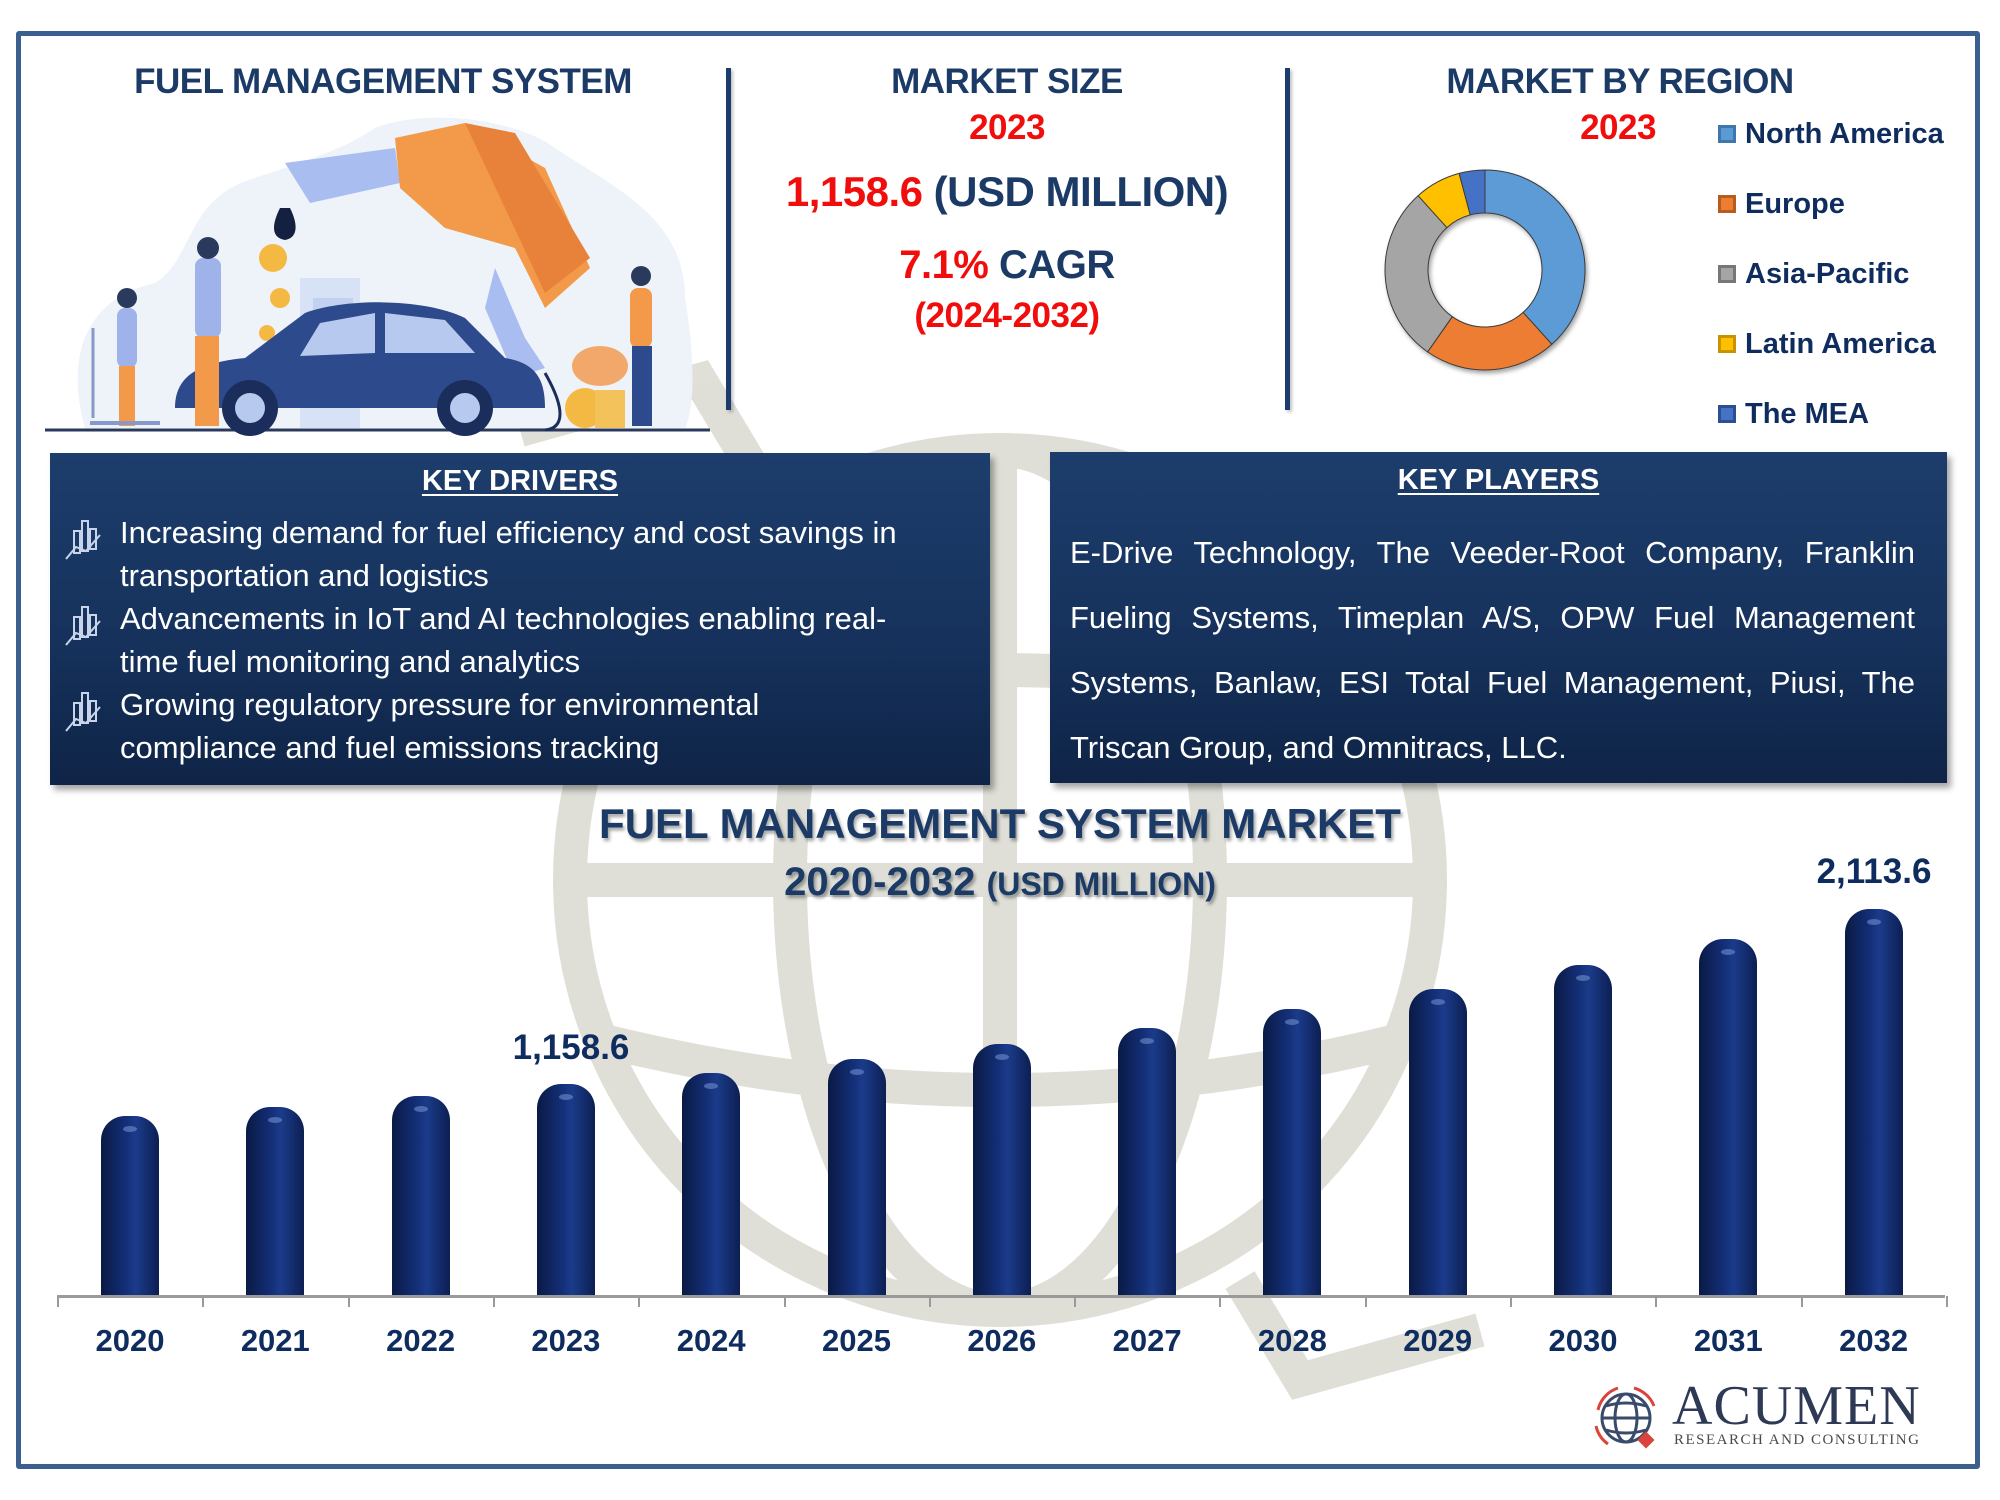 This screenshot has height=1500, width=2000. I want to click on logo-tagline: RESEARCH AND CONSULTING, so click(1797, 1440).